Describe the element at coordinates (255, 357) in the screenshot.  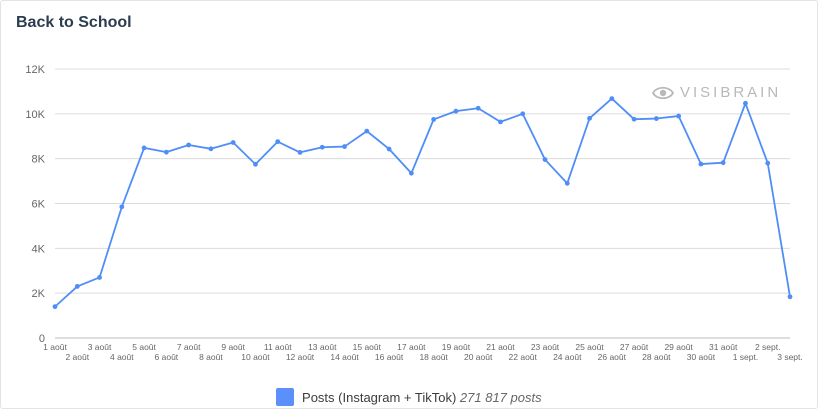
I see `x-tick-label: 10 août` at that location.